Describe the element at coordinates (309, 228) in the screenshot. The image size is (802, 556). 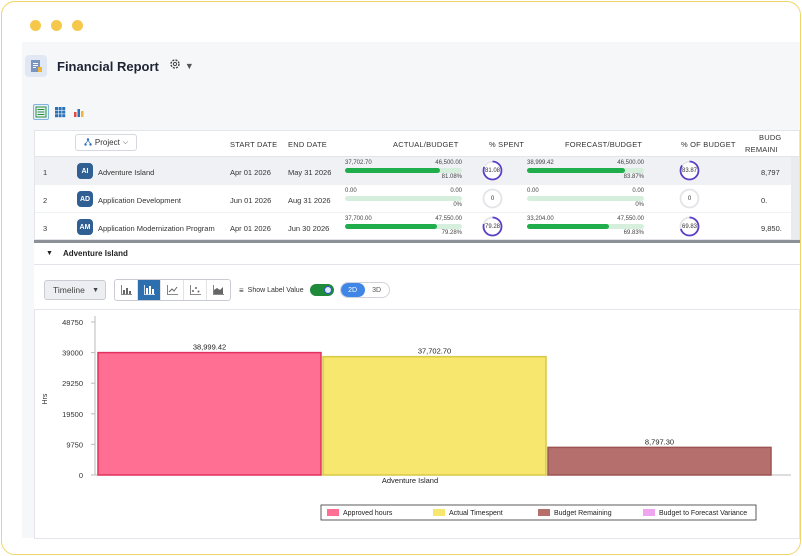
I see `end-date: Jun 30 2026` at that location.